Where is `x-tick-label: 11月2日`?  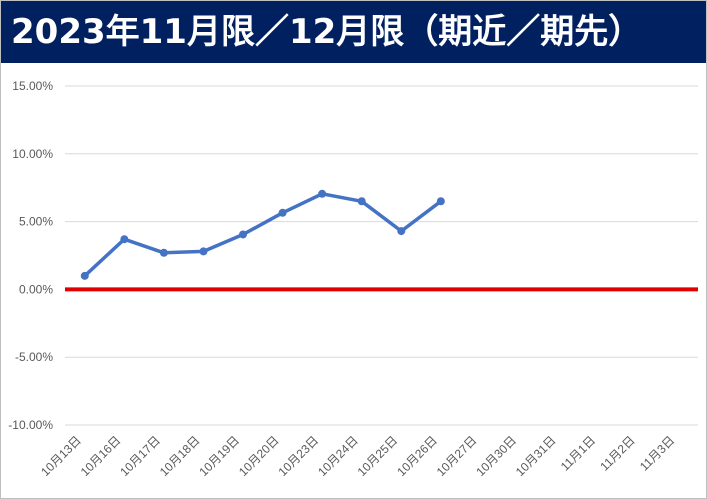
x-tick-label: 11月2日 is located at coordinates (617, 453).